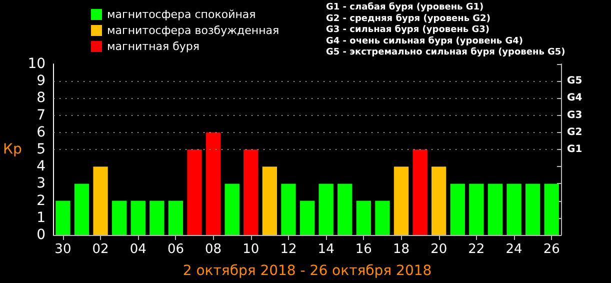 The image size is (611, 283). Describe the element at coordinates (175, 249) in the screenshot. I see `x-tick-label: 06` at that location.